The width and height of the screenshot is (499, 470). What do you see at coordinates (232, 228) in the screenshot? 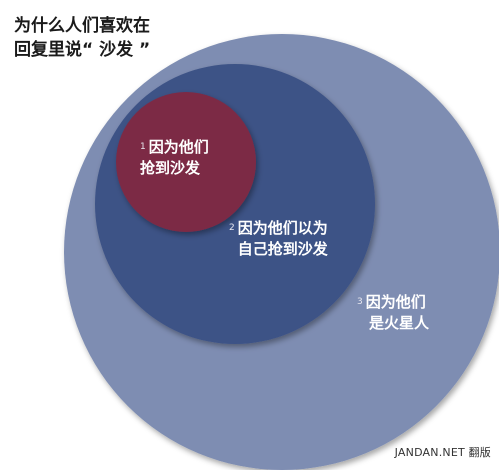
I see `middle-circle-number: 2` at bounding box center [232, 228].